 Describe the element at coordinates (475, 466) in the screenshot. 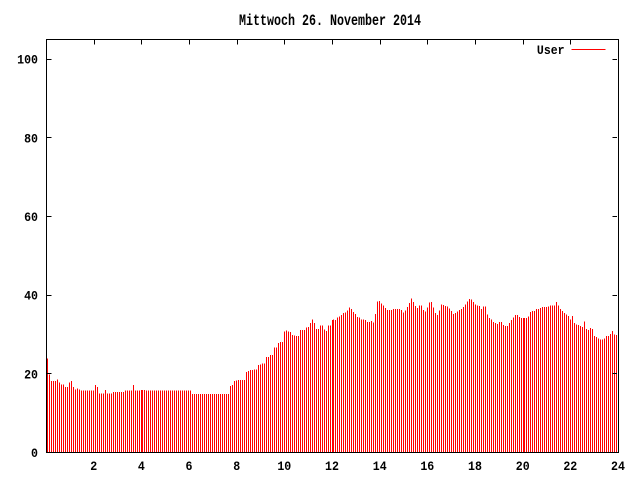

I see `svg-text: 18` at that location.